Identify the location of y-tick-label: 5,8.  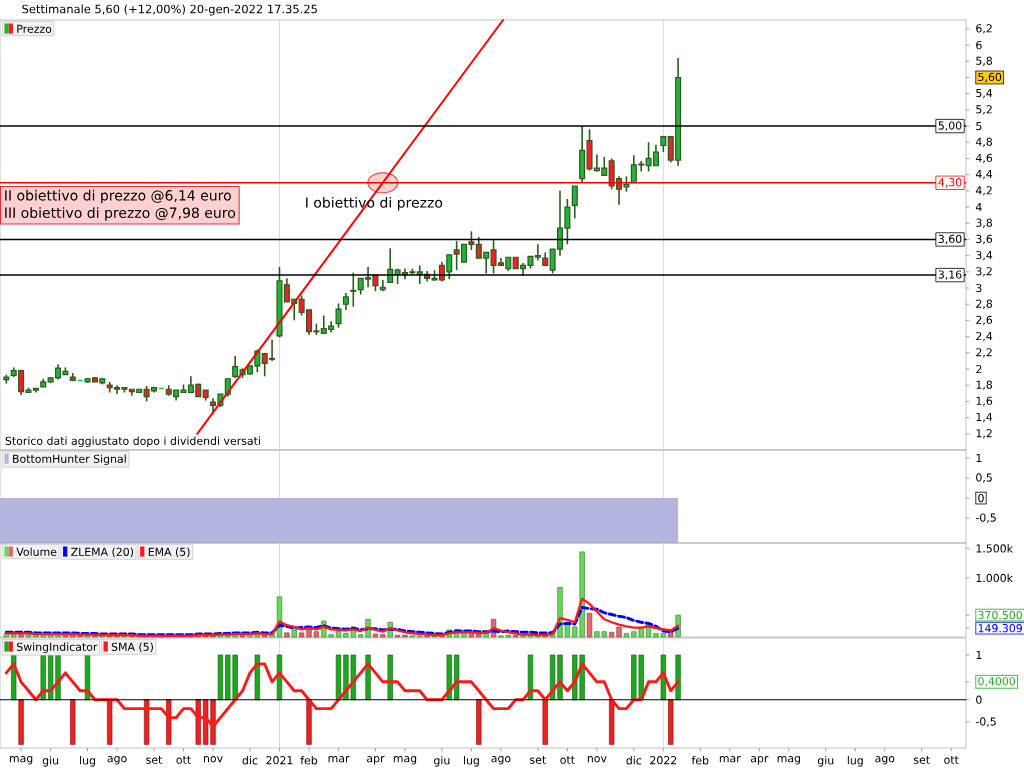
(984, 61).